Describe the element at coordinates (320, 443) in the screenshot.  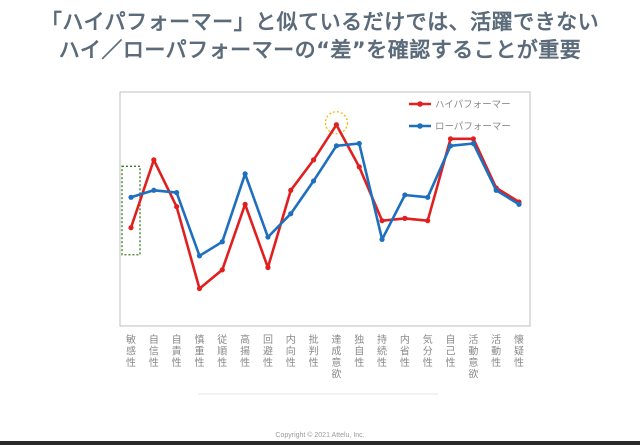
I see `footer-bar` at that location.